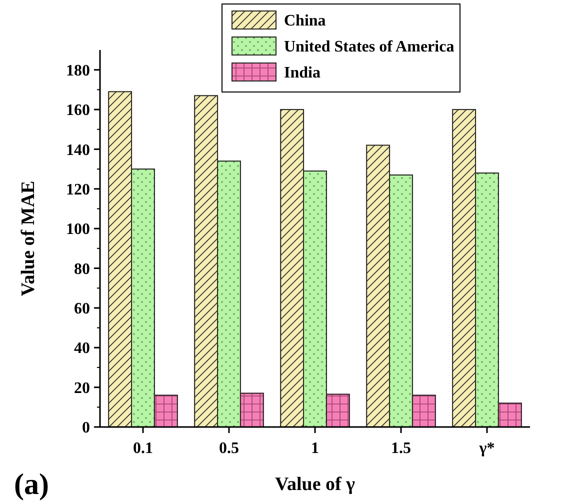  What do you see at coordinates (78, 111) in the screenshot?
I see `y-tick-label: 160` at bounding box center [78, 111].